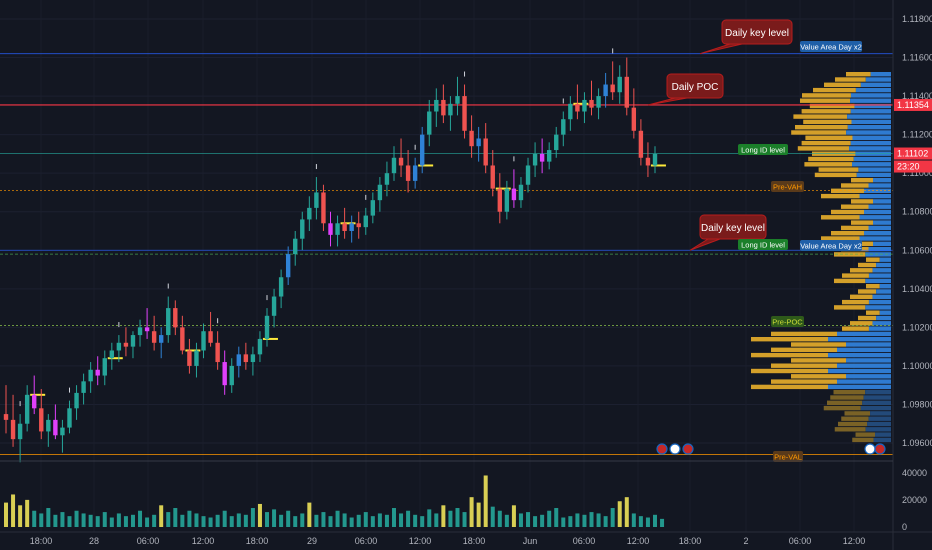 This screenshot has height=550, width=932. Describe the element at coordinates (908, 167) in the screenshot. I see `countdown-label: 23:20` at that location.